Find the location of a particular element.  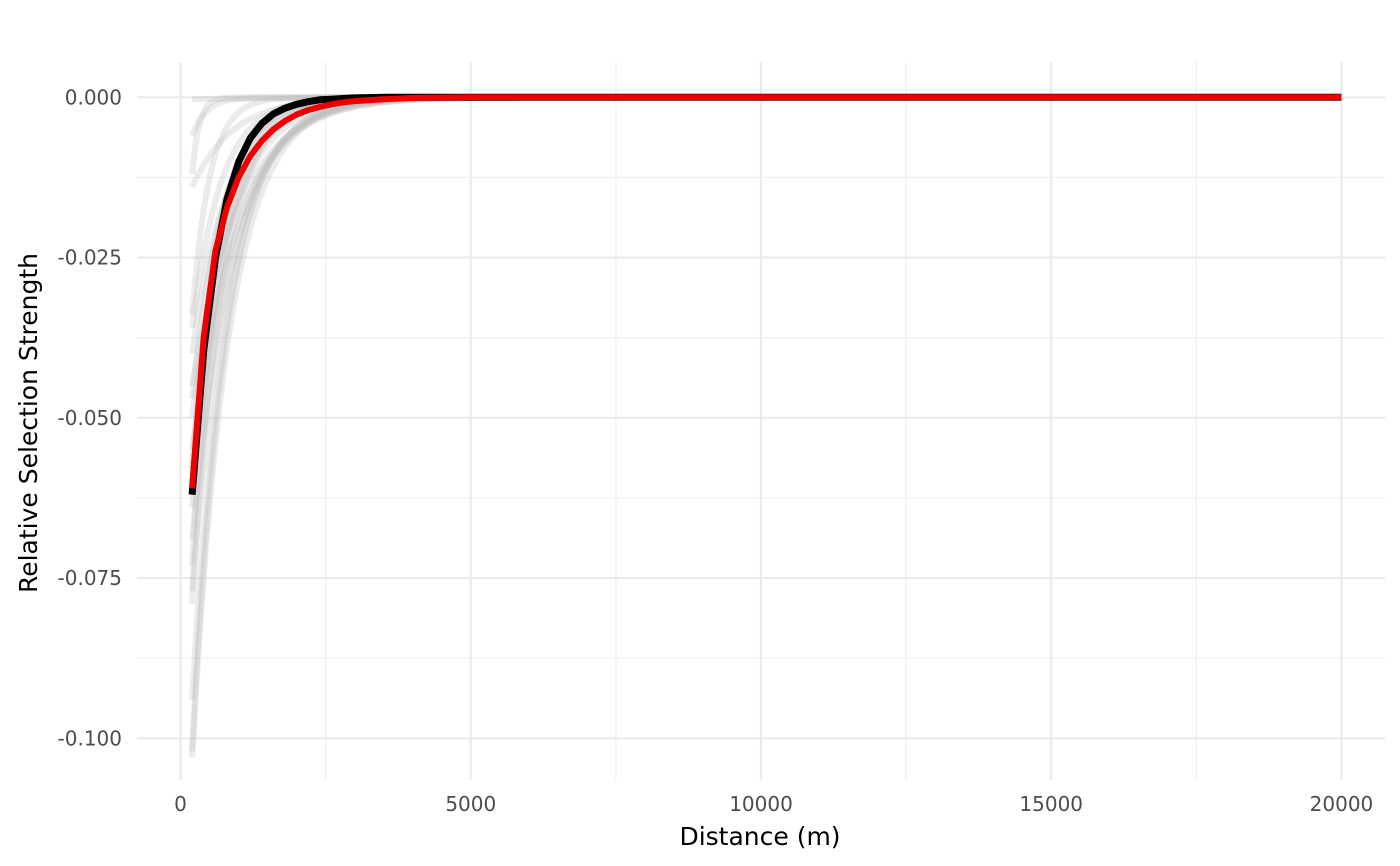

x-tick-label: 15000 is located at coordinates (1051, 804).